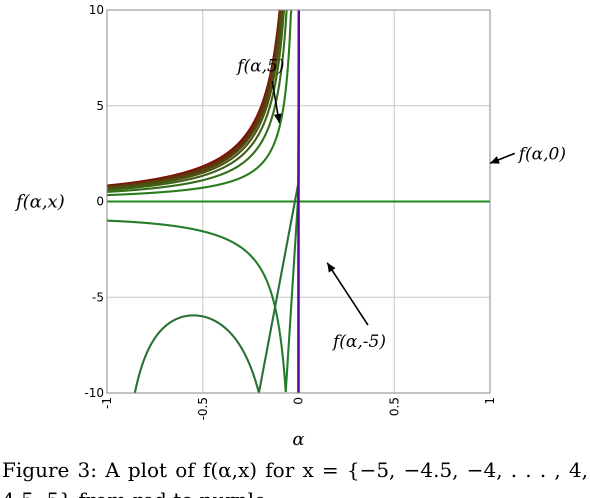 This screenshot has width=590, height=498. I want to click on series-line-x--2, so click(195, 99).